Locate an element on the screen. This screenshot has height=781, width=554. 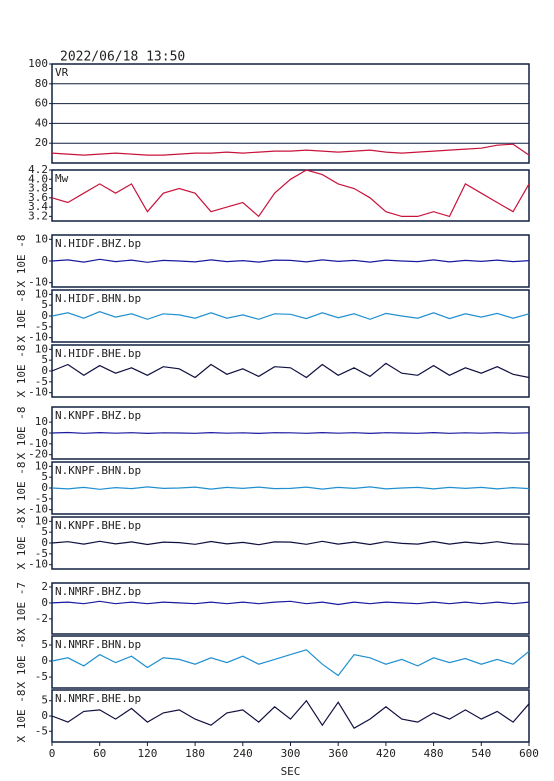
x-tick-label: 360 is located at coordinates (338, 753).